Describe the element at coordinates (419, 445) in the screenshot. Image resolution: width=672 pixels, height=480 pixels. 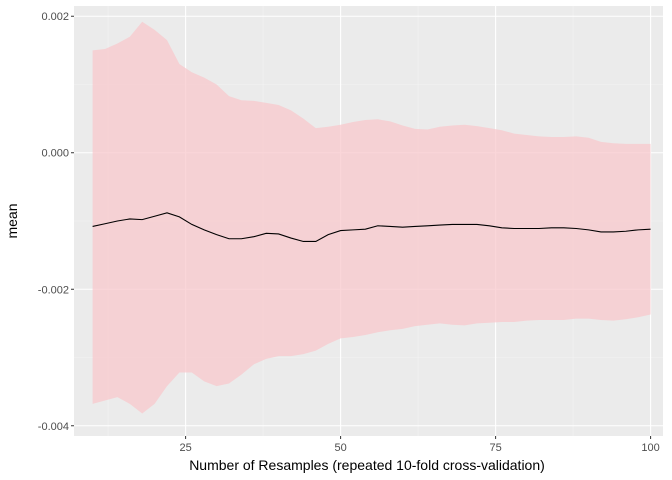
I see `x-axis-ticks: 25 50 75 100` at that location.